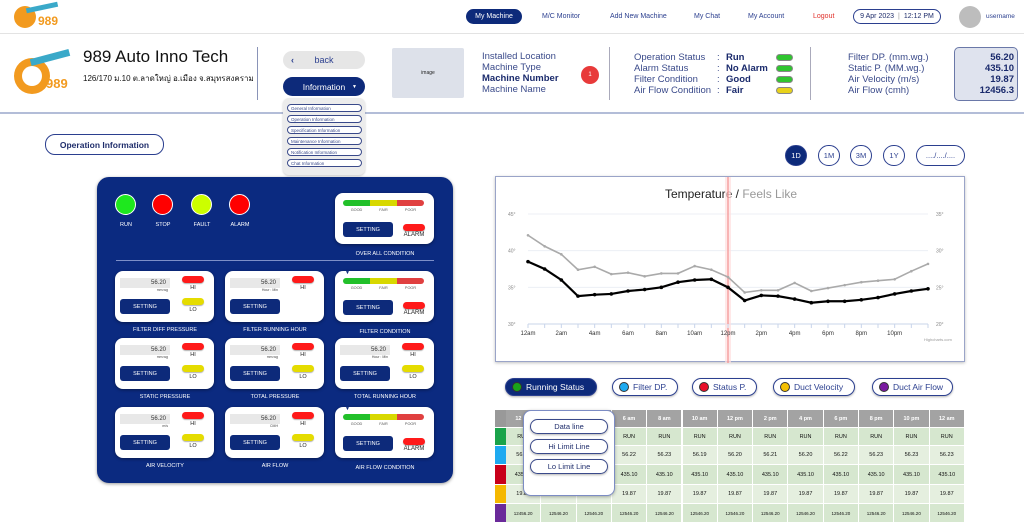 The height and width of the screenshot is (528, 1024). Describe the element at coordinates (645, 387) in the screenshot. I see `legend-button: Filter DP.` at that location.